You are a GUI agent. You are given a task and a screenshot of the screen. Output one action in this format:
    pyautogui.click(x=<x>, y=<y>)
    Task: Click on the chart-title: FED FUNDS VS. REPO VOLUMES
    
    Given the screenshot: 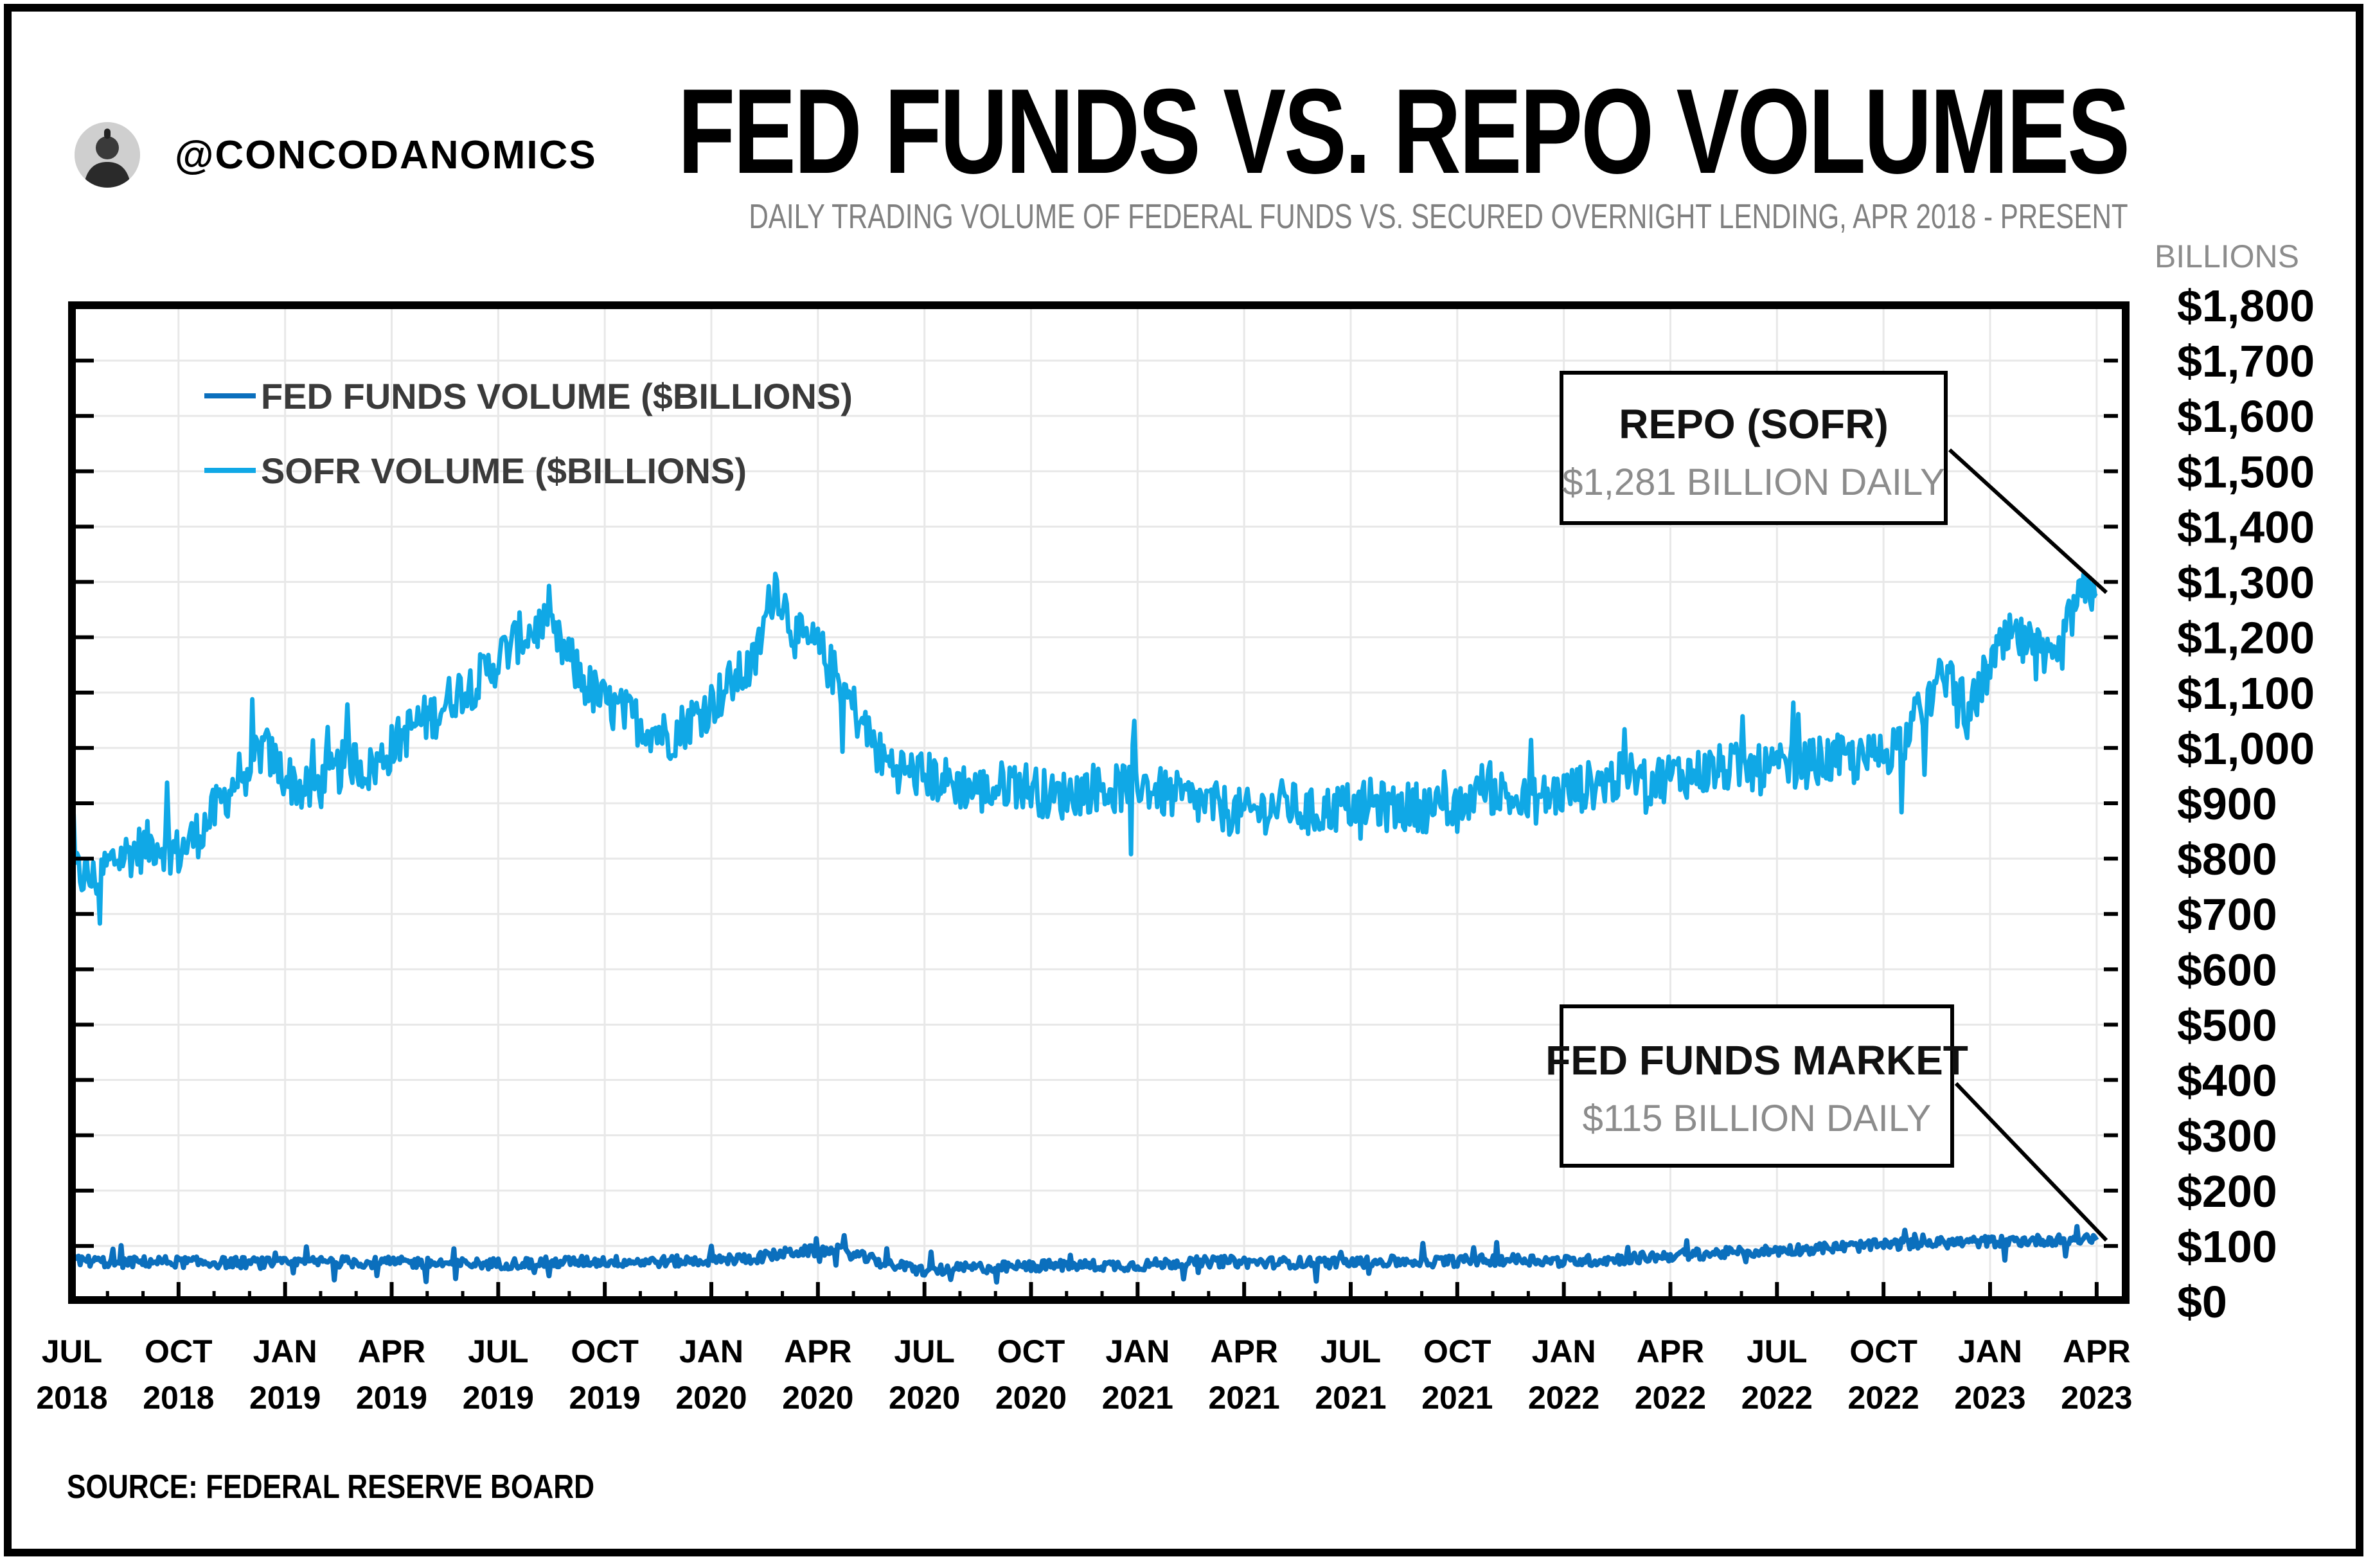 What is the action you would take?
    pyautogui.click(x=1404, y=131)
    